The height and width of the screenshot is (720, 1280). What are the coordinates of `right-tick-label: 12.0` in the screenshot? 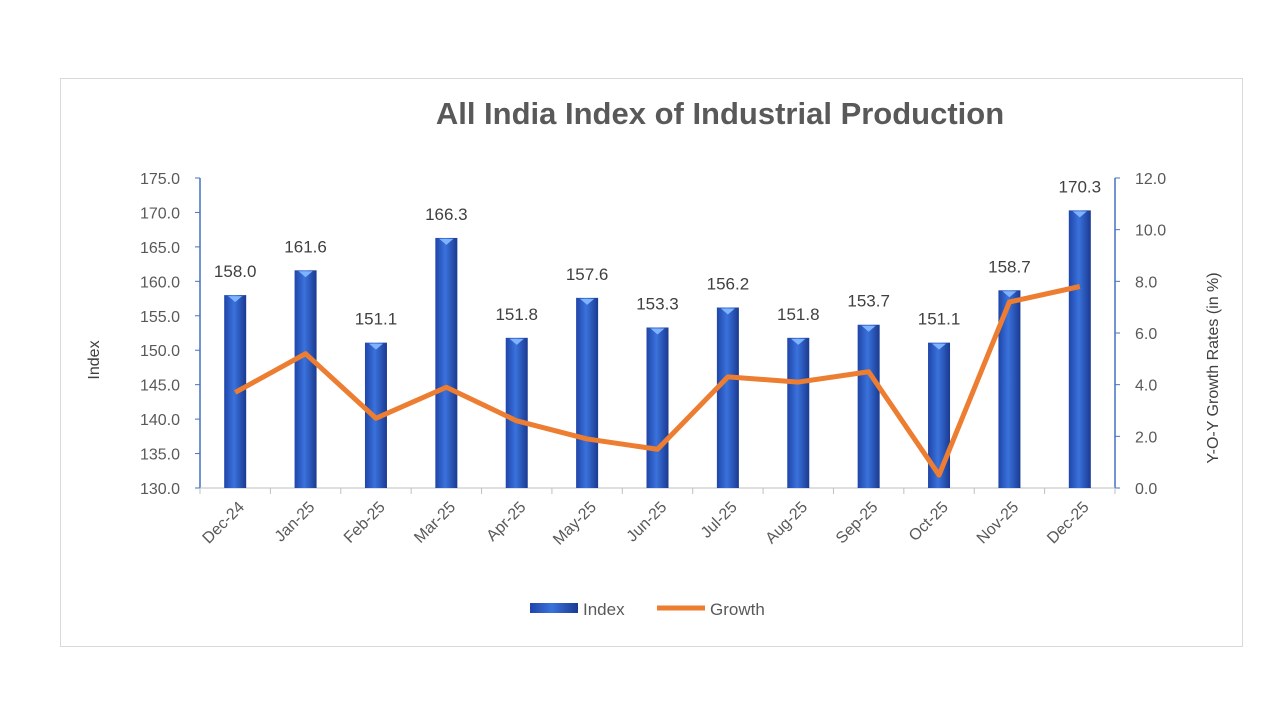 It's located at (1150, 179).